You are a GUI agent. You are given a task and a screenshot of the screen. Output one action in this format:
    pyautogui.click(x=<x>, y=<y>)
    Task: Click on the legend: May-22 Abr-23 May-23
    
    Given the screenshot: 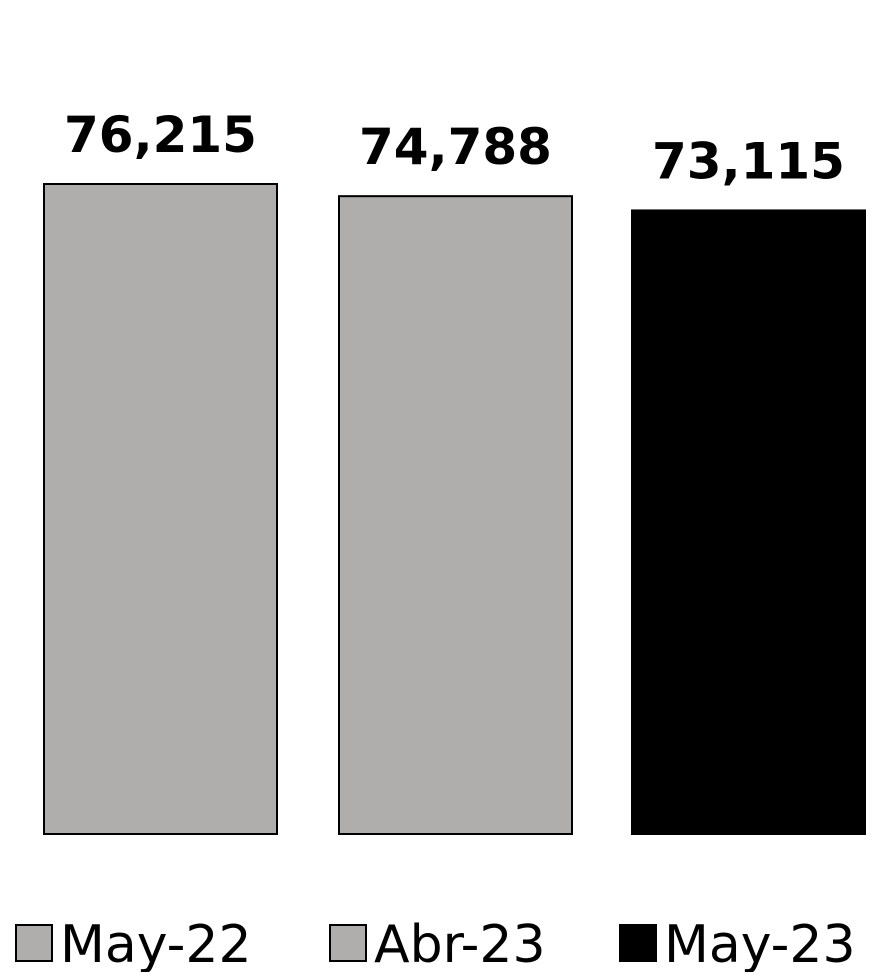 What is the action you would take?
    pyautogui.click(x=435, y=943)
    